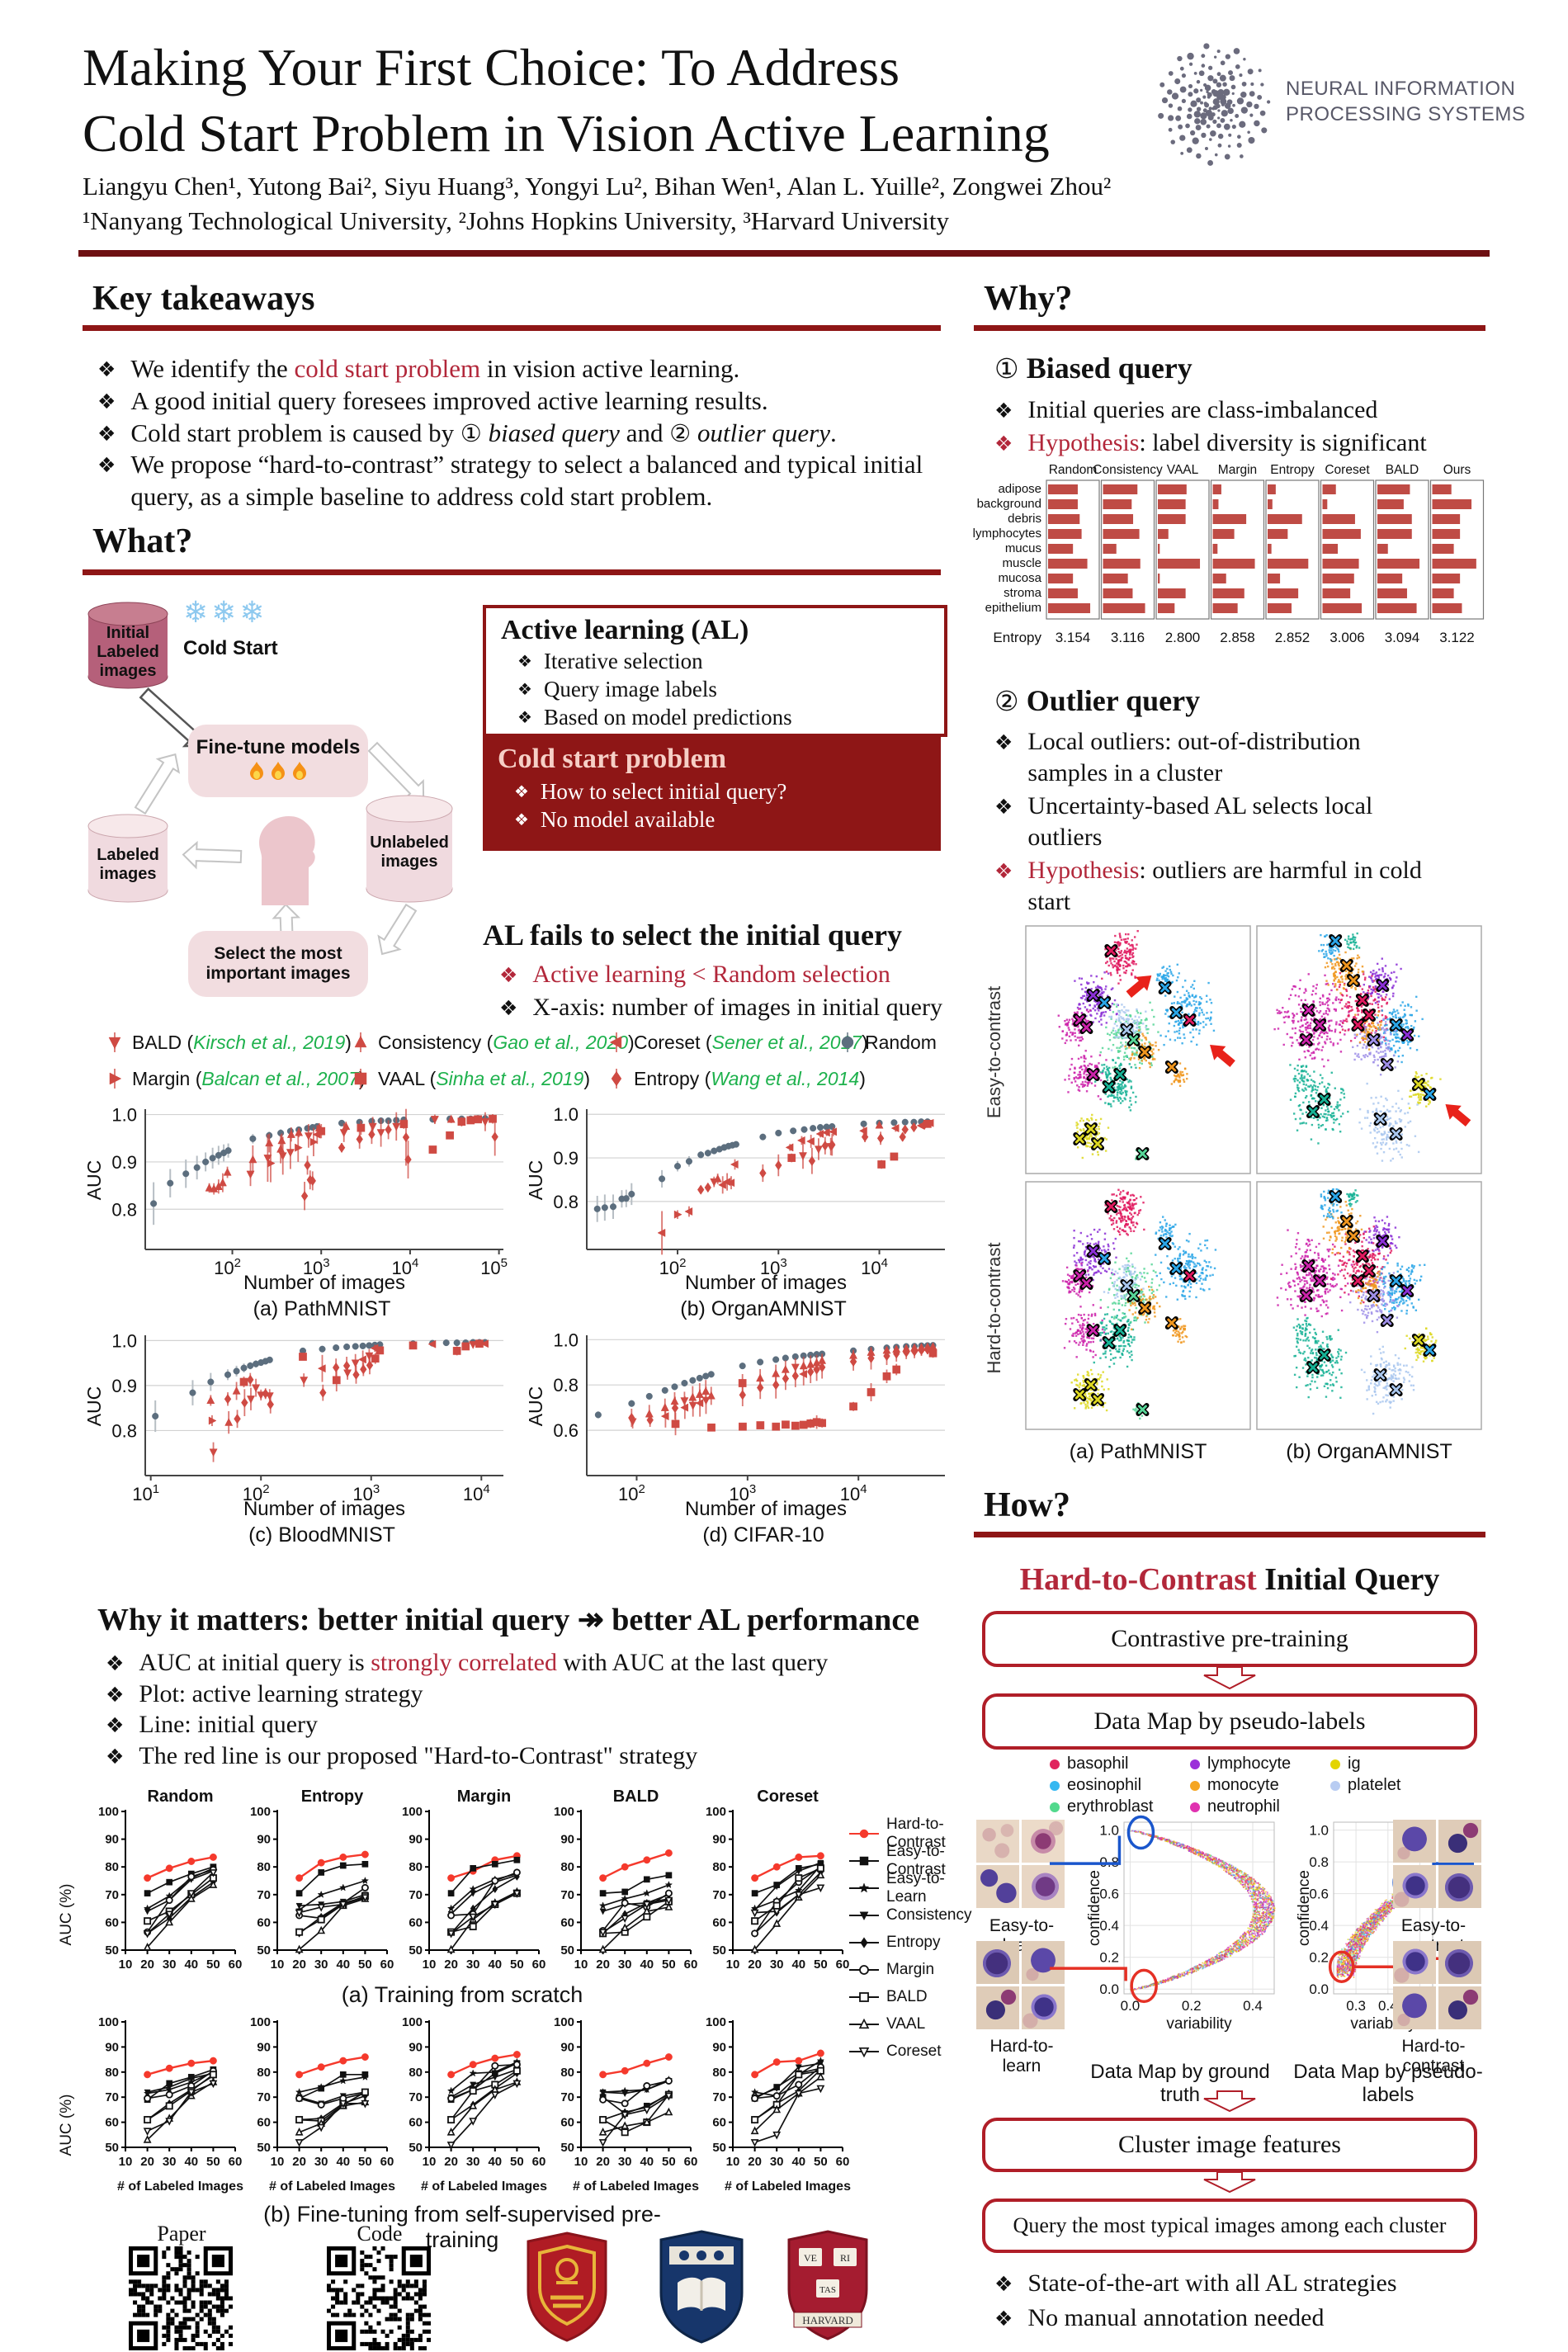 This screenshot has height=2352, width=1568. What do you see at coordinates (1021, 563) in the screenshot?
I see `svg-text: muscle` at bounding box center [1021, 563].